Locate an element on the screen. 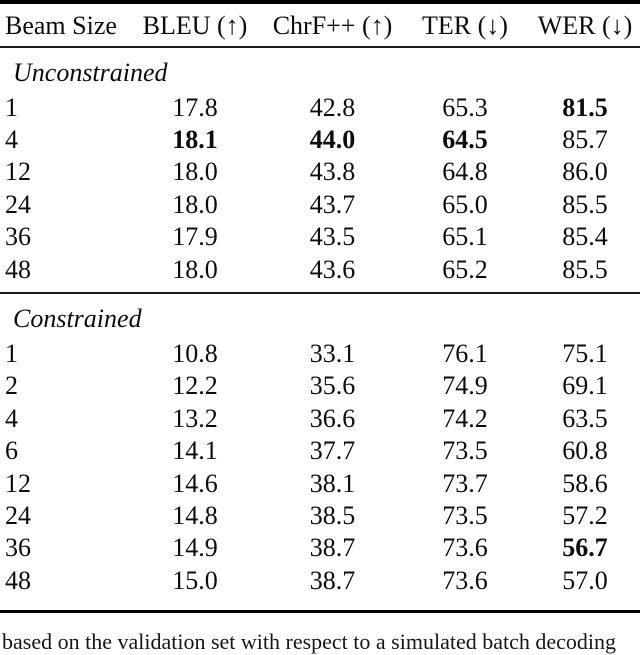  wer-cell: 57.0 is located at coordinates (585, 580).